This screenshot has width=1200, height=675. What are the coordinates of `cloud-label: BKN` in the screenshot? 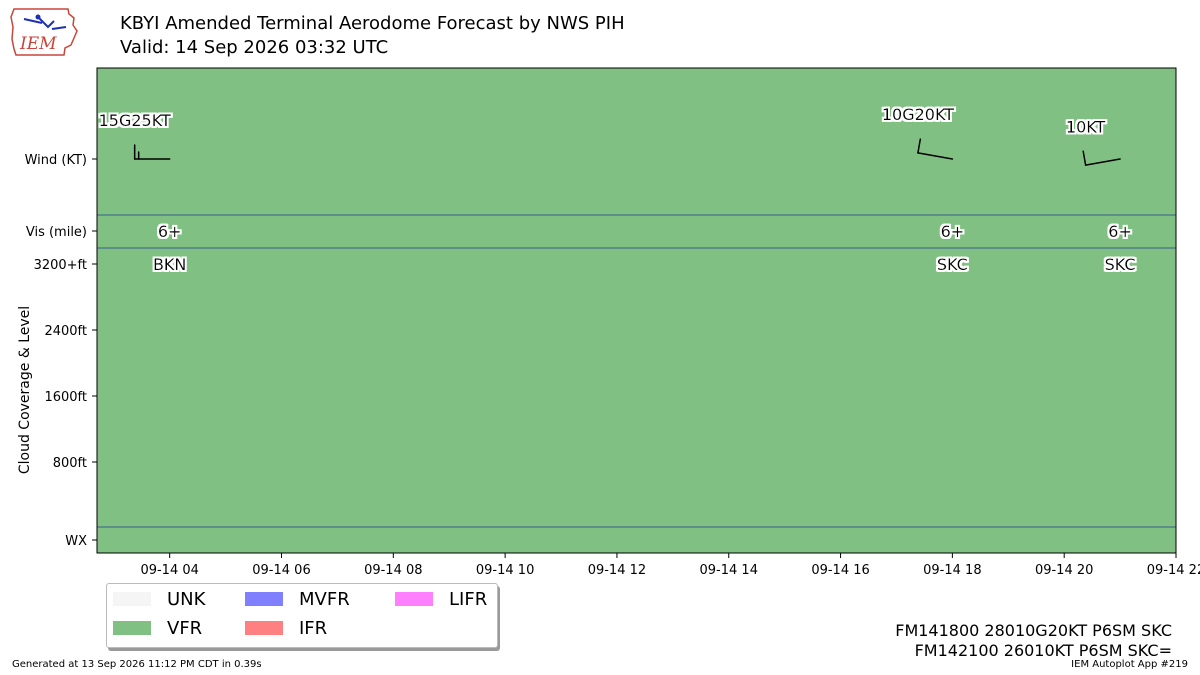 It's located at (169, 264).